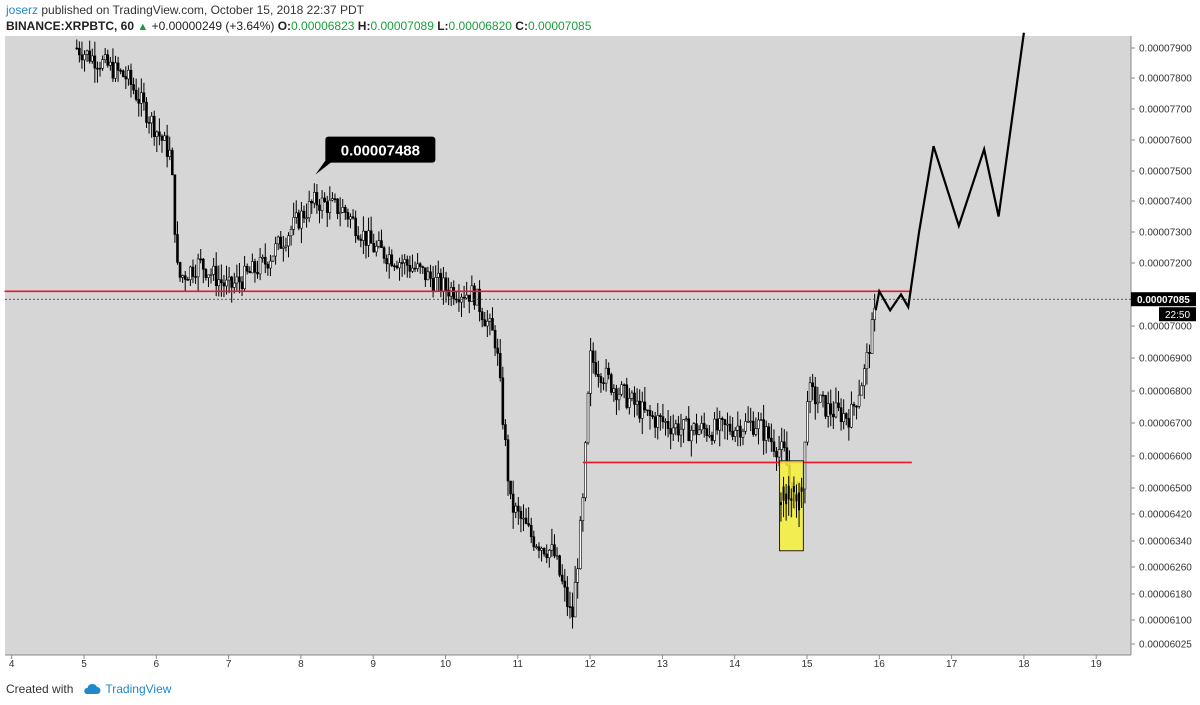 The image size is (1200, 705). Describe the element at coordinates (70, 26) in the screenshot. I see `symbol-label: BINANCE:XRPBTC, 60` at that location.